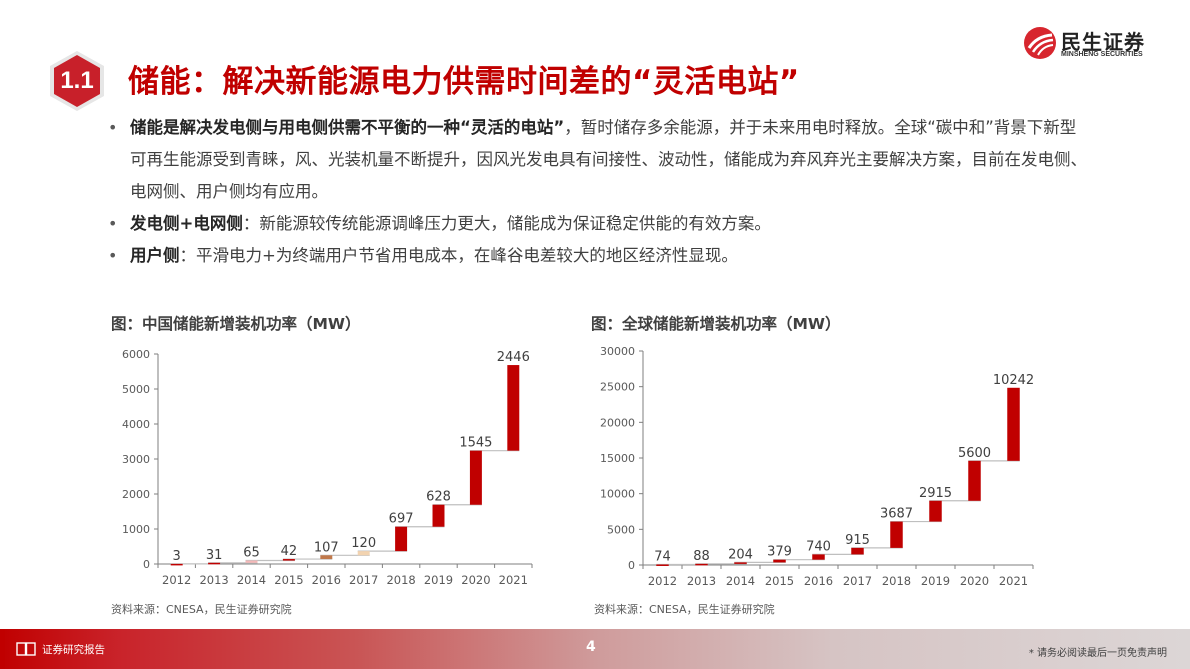 Image resolution: width=1190 pixels, height=669 pixels. What do you see at coordinates (974, 453) in the screenshot?
I see `data-label: 5600` at bounding box center [974, 453].